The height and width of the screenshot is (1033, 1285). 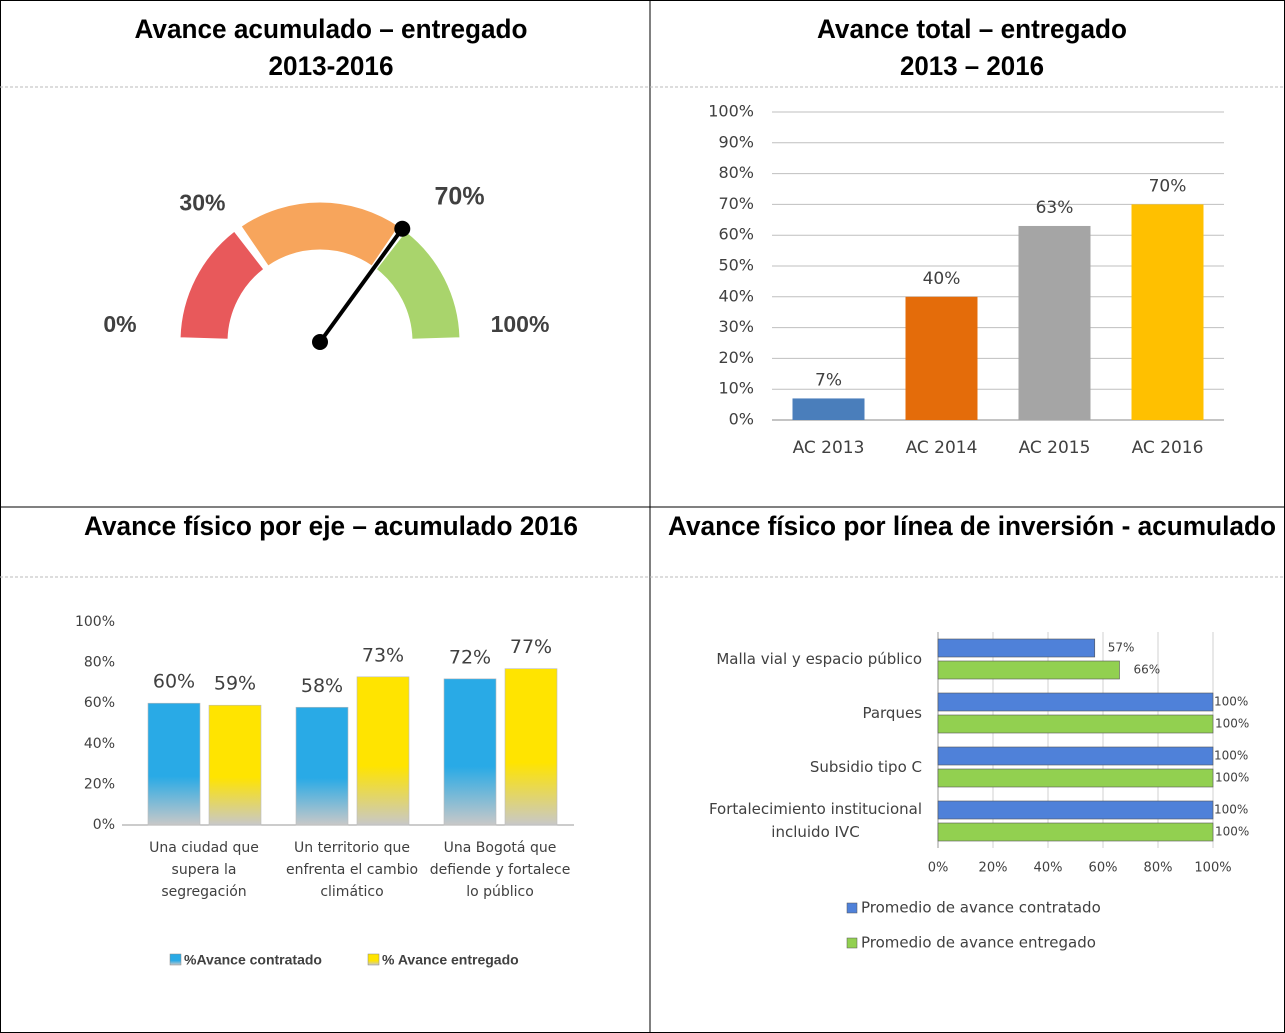 I want to click on x-tick-label: 60%, so click(x=1103, y=868).